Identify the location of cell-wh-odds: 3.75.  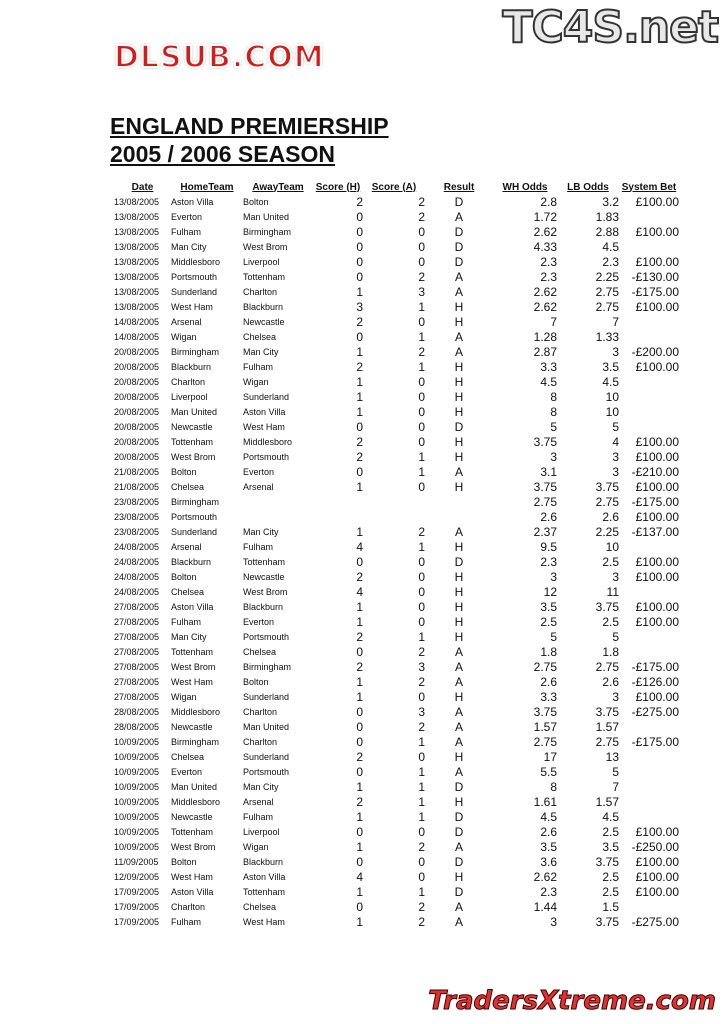
(545, 441).